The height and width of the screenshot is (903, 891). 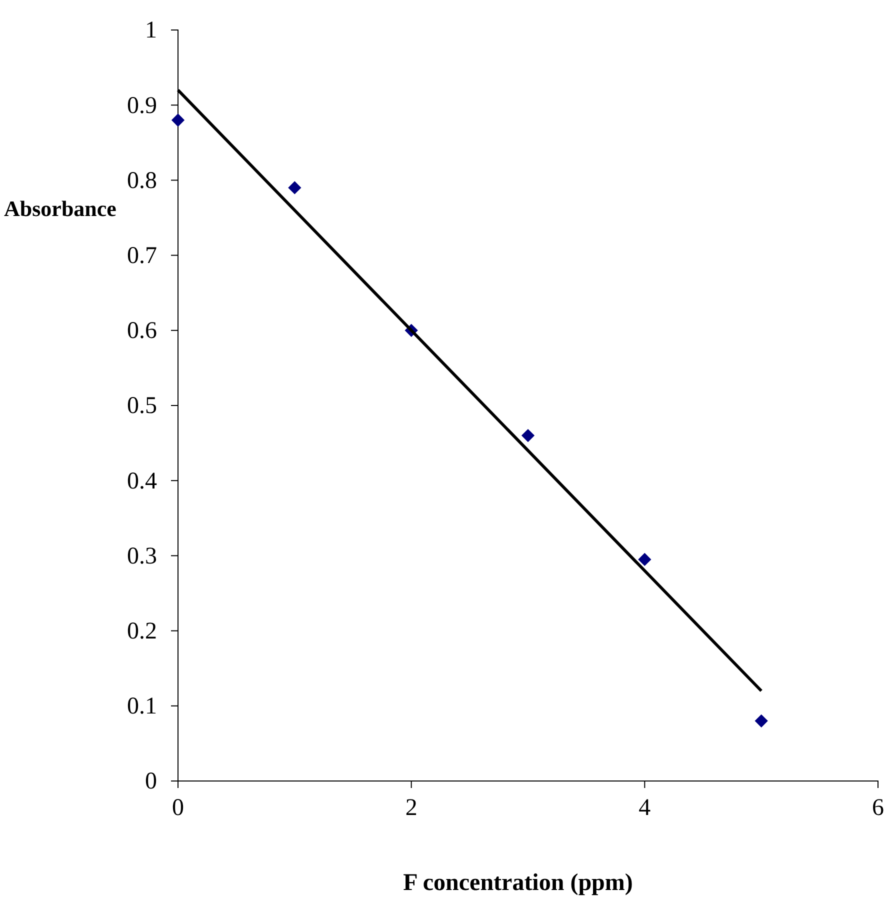 I want to click on y-tick-label: 0.2, so click(x=142, y=631).